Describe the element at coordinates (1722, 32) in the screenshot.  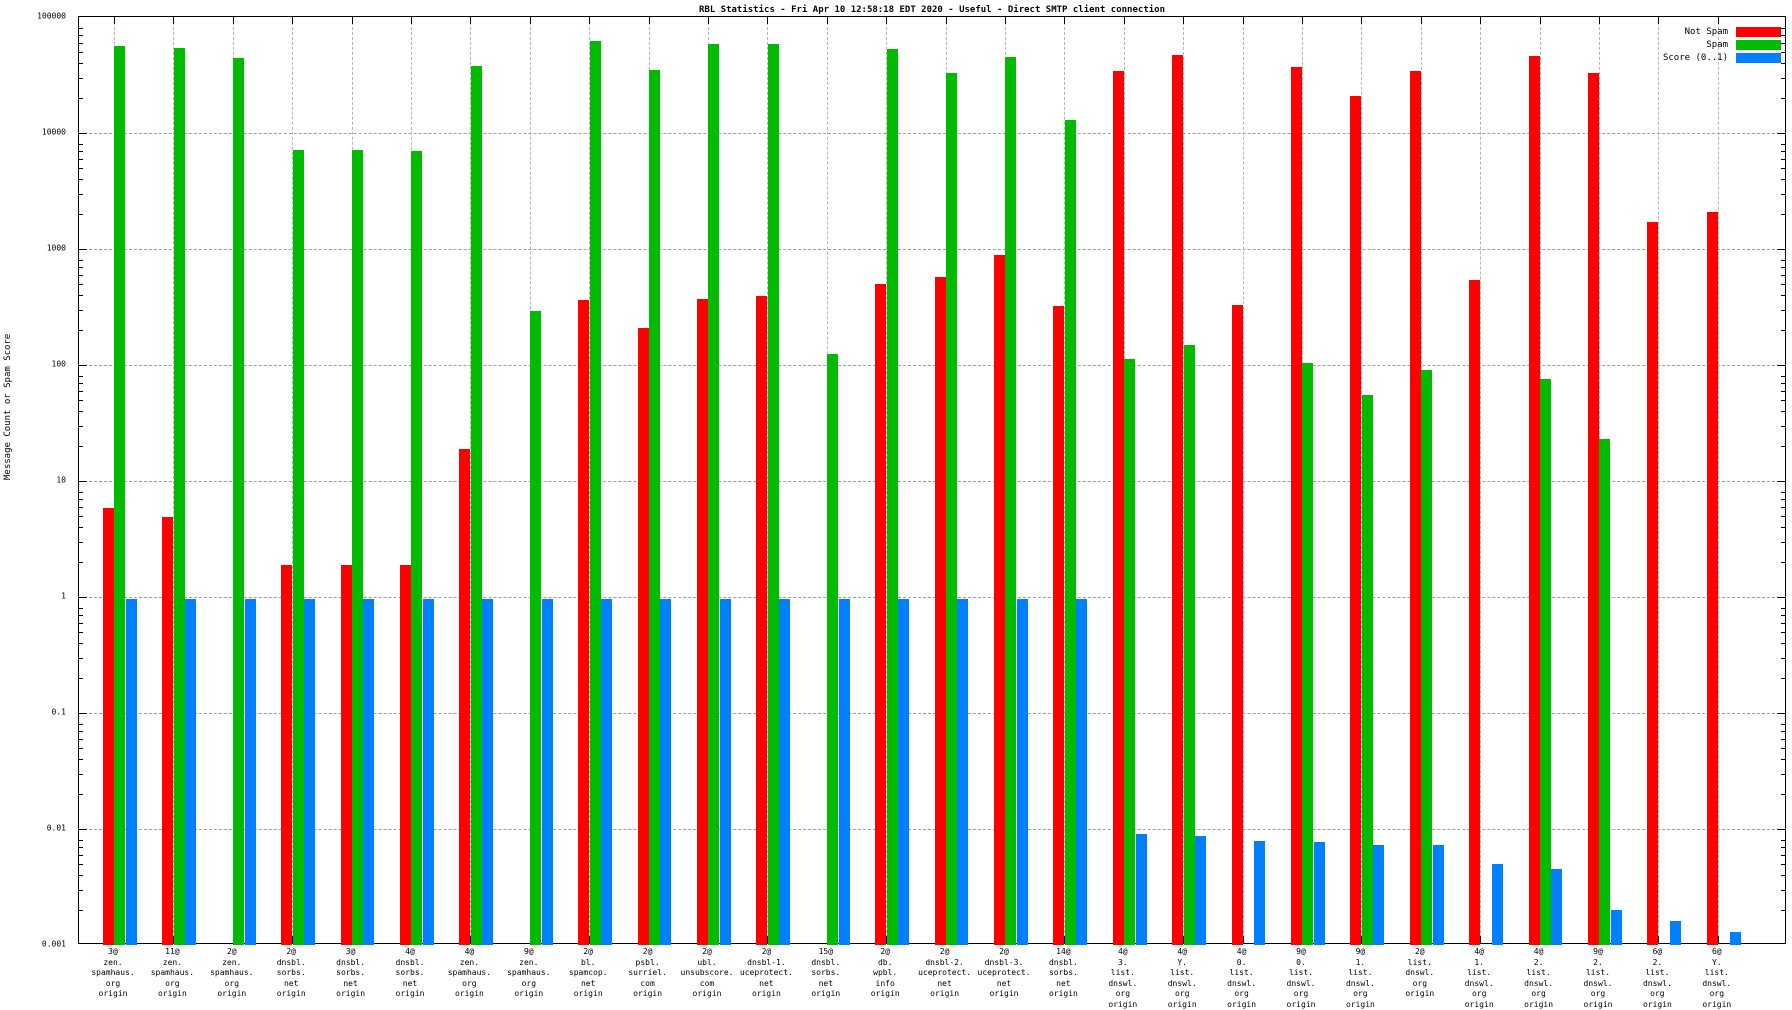
I see `legend-entry-not-spam: Not Spam` at that location.